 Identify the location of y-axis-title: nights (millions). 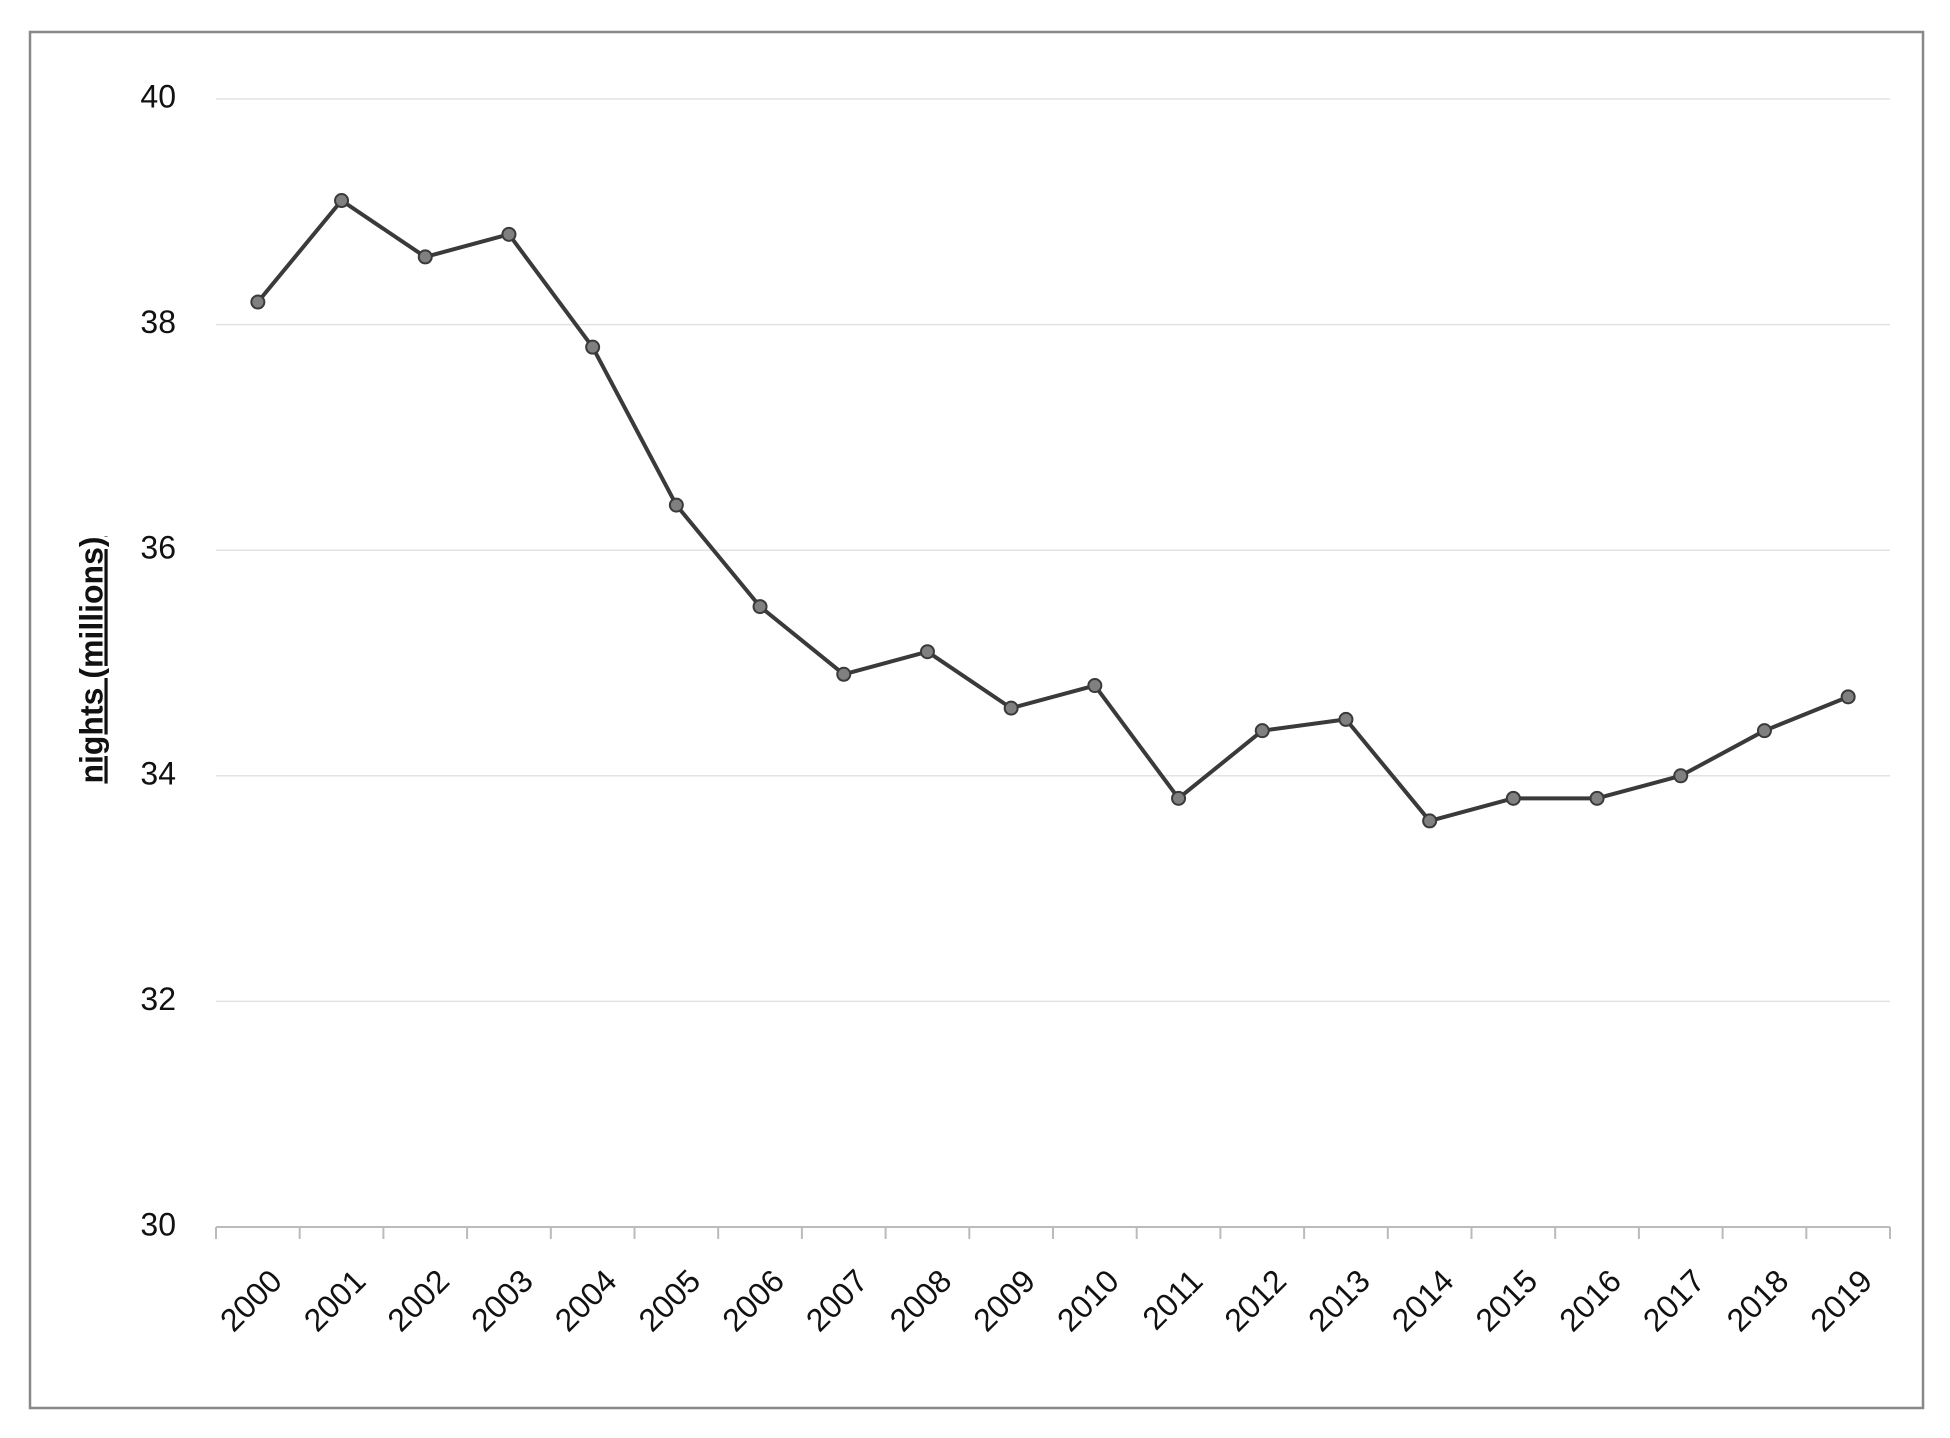
(91, 659).